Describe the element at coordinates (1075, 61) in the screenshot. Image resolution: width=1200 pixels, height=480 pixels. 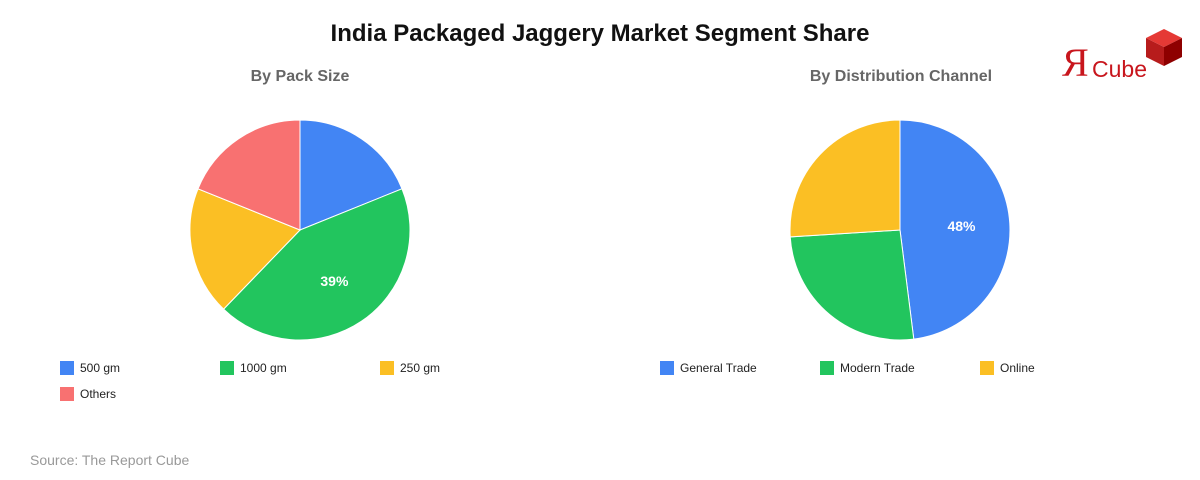
I see `logo-mark: Я` at that location.